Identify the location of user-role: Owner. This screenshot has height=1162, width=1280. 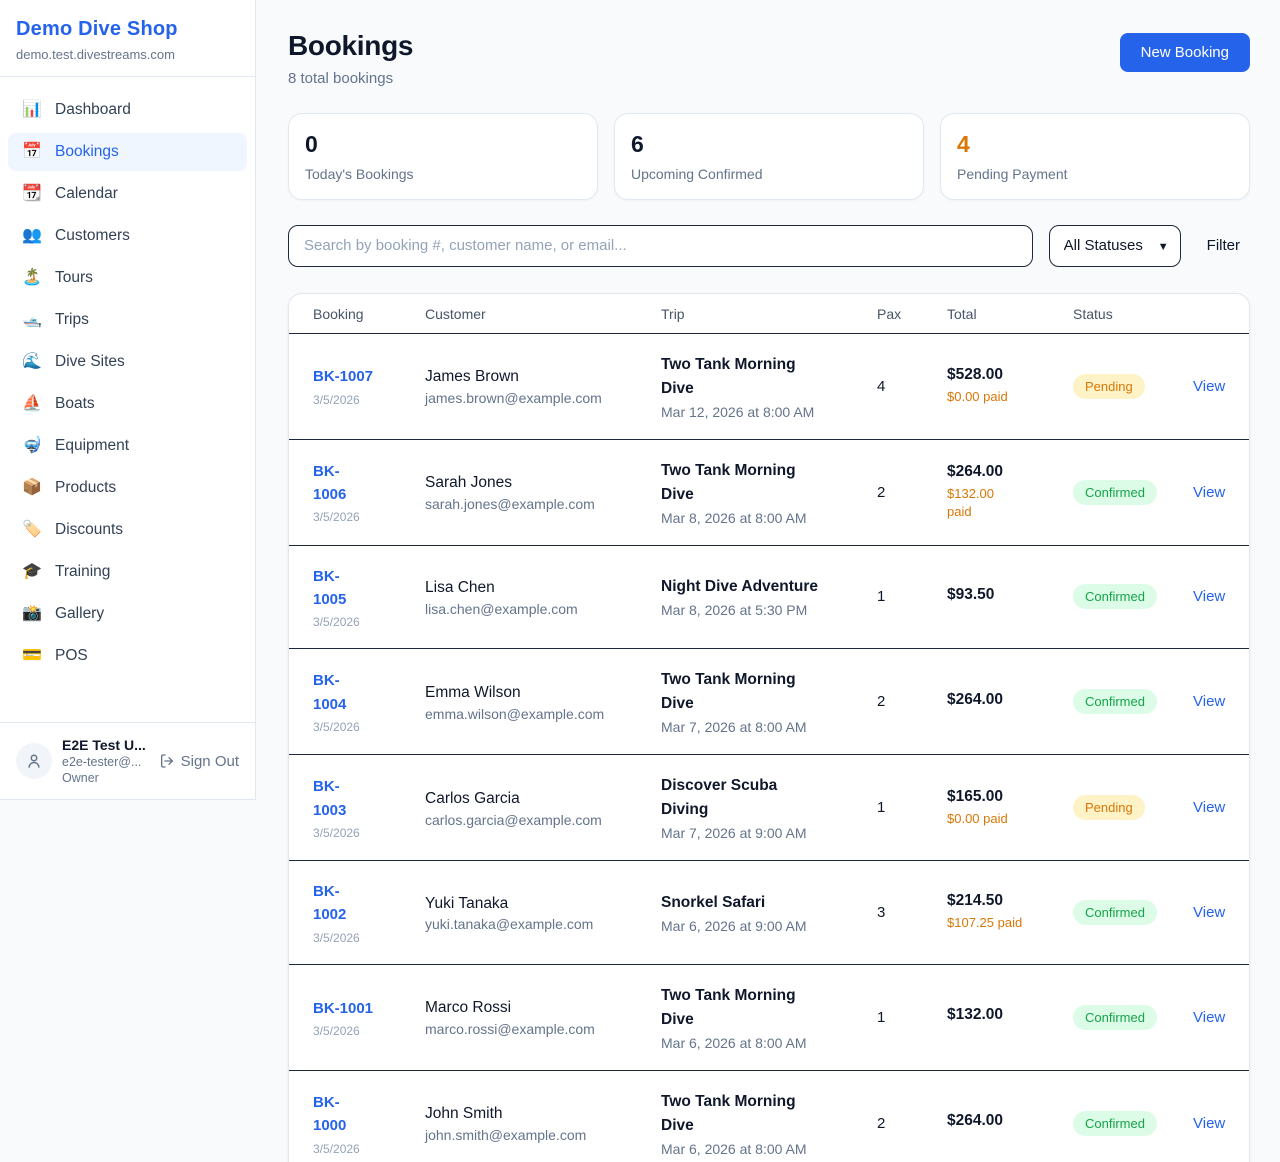
(80, 778).